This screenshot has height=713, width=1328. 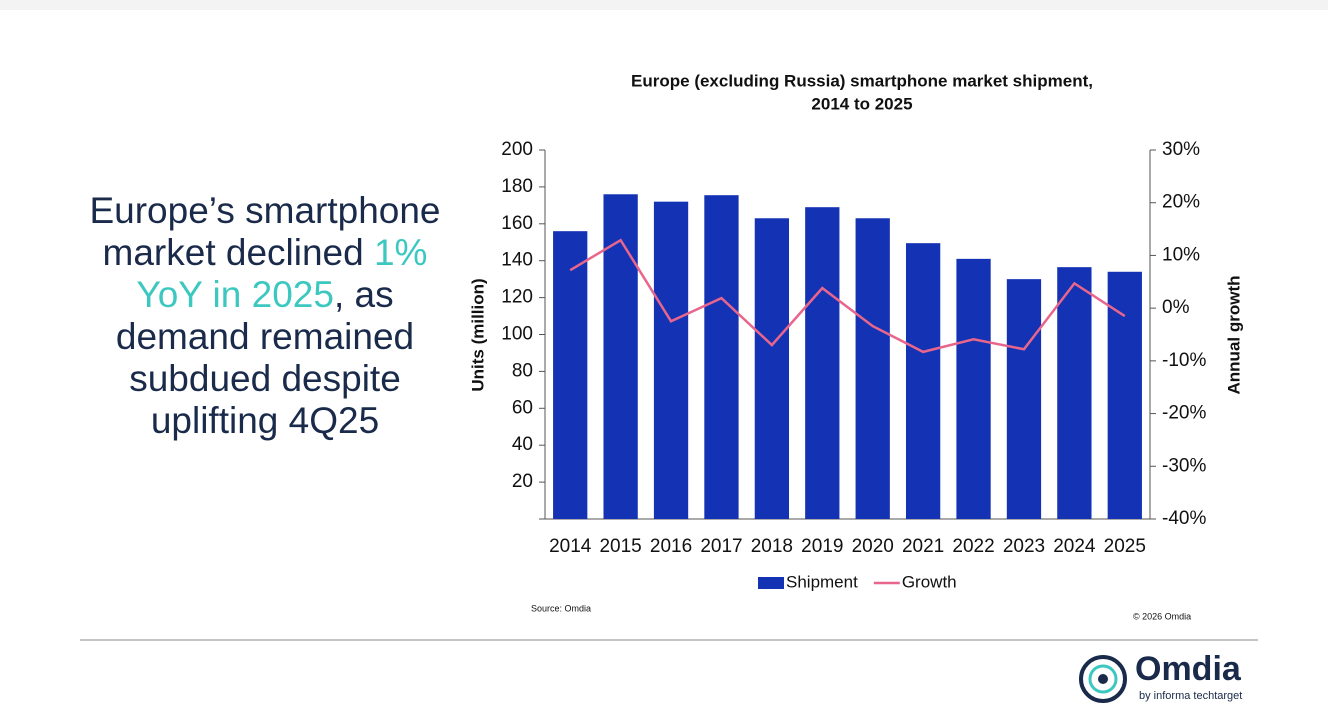 What do you see at coordinates (1024, 546) in the screenshot?
I see `x-tick-label: 2023` at bounding box center [1024, 546].